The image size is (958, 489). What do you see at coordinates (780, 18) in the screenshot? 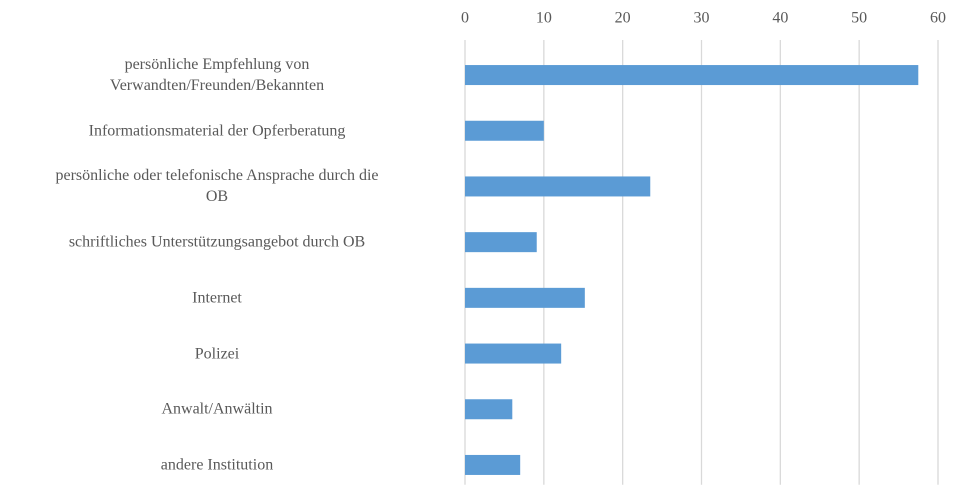
I see `x-tick-label: 40` at bounding box center [780, 18].